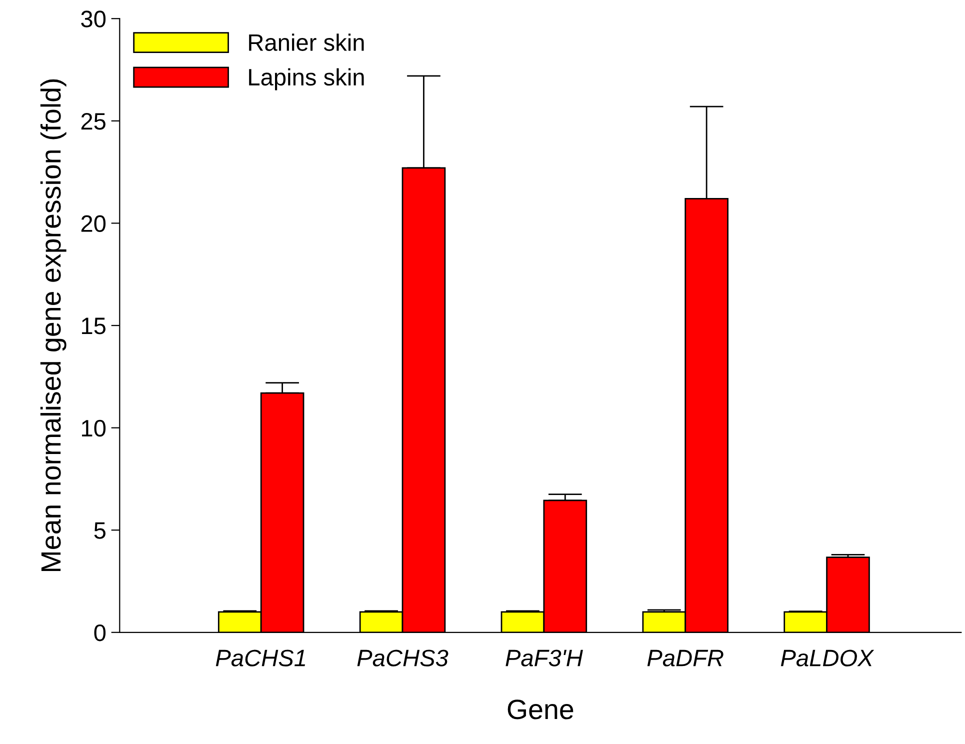  What do you see at coordinates (544, 658) in the screenshot?
I see `x-tick-label: PaF3'H` at bounding box center [544, 658].